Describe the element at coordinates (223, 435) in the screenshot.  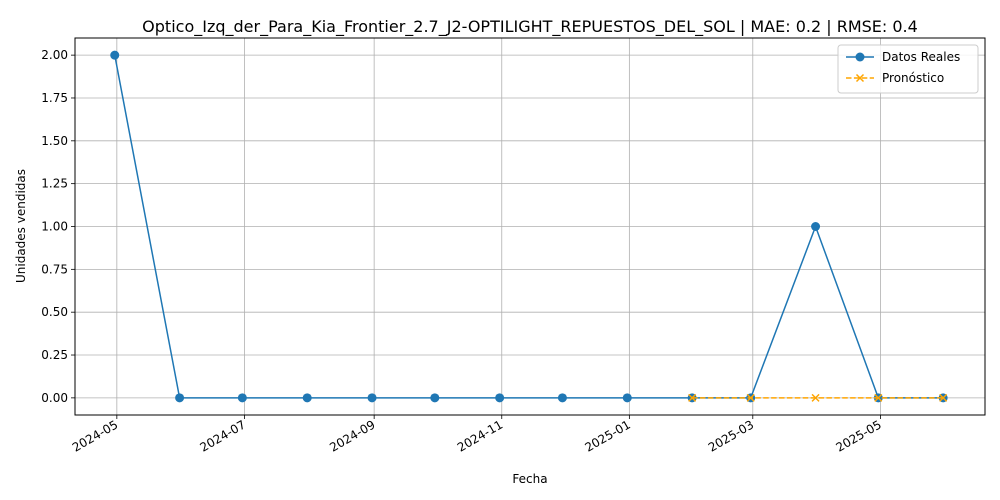
I see `x-tick-label: 2024-07` at that location.